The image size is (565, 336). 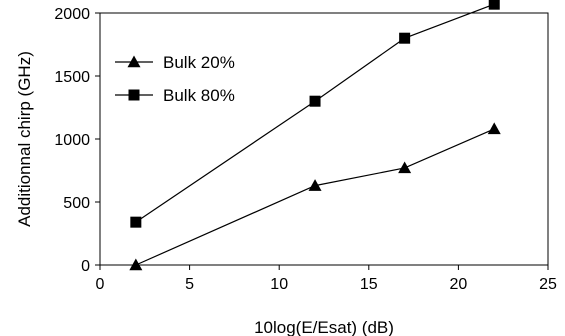 What do you see at coordinates (326, 279) in the screenshot?
I see `x-ticks: 0 5 10 15 20 25` at bounding box center [326, 279].